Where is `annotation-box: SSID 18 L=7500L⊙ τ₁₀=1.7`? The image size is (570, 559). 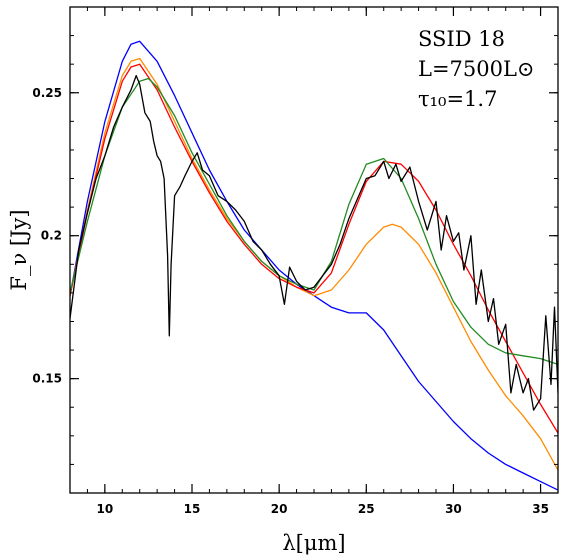 annotation-box: SSID 18 L=7500L⊙ τ₁₀=1.7 is located at coordinates (476, 69).